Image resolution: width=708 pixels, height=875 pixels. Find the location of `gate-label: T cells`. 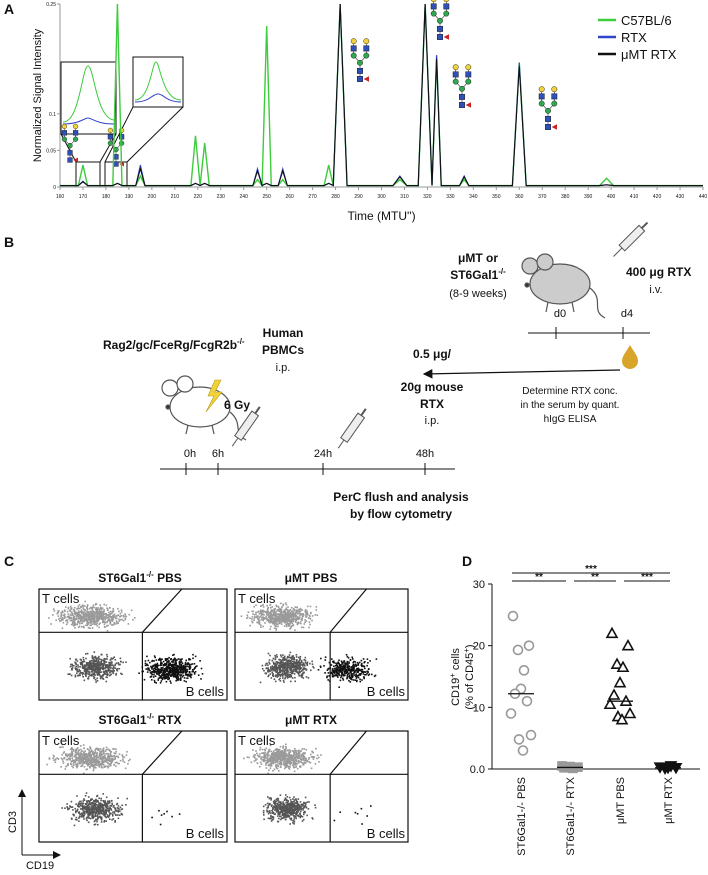

gate-label: T cells is located at coordinates (61, 740).